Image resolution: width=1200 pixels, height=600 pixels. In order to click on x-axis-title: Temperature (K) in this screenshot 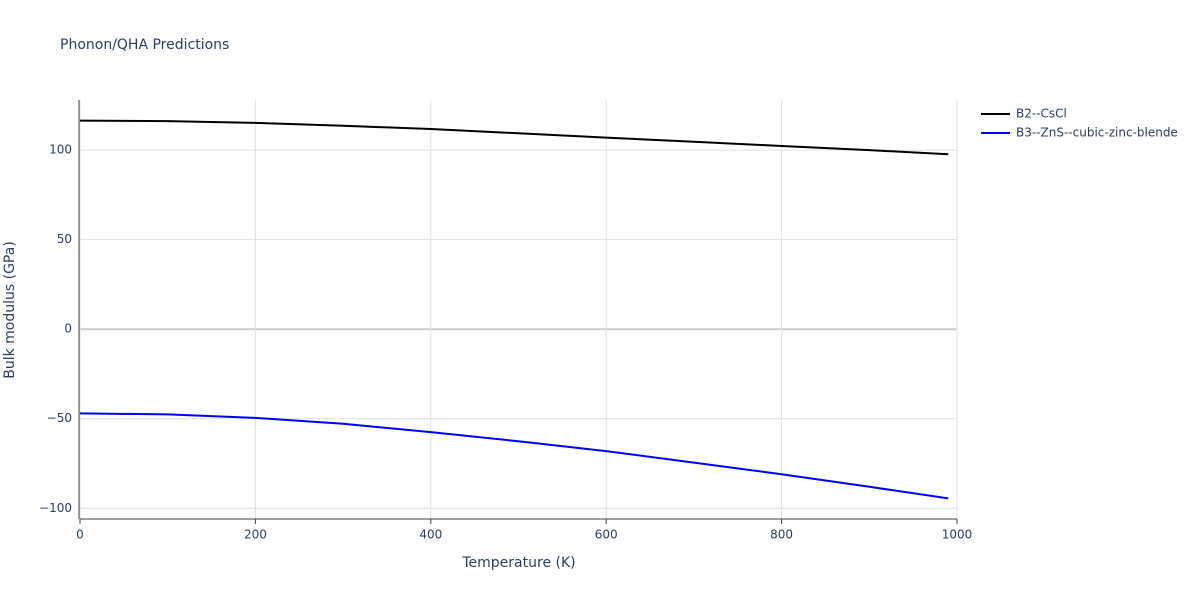, I will do `click(518, 563)`.